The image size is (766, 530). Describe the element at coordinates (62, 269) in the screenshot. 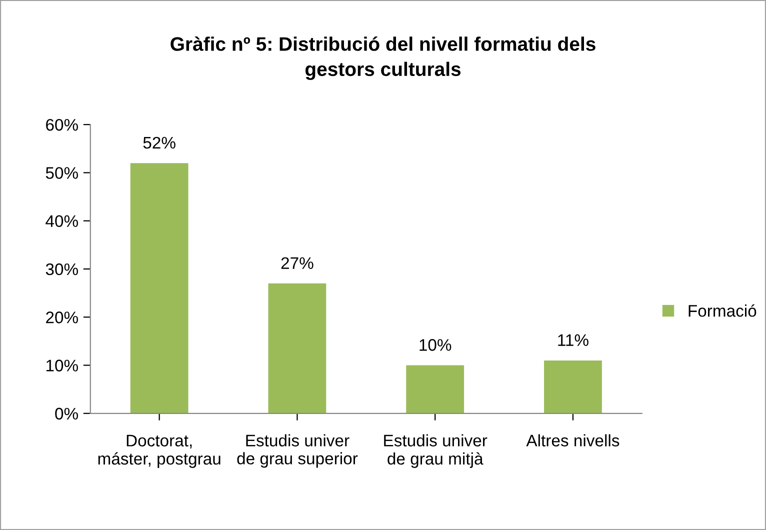

I see `y-tick-label: 30%` at that location.